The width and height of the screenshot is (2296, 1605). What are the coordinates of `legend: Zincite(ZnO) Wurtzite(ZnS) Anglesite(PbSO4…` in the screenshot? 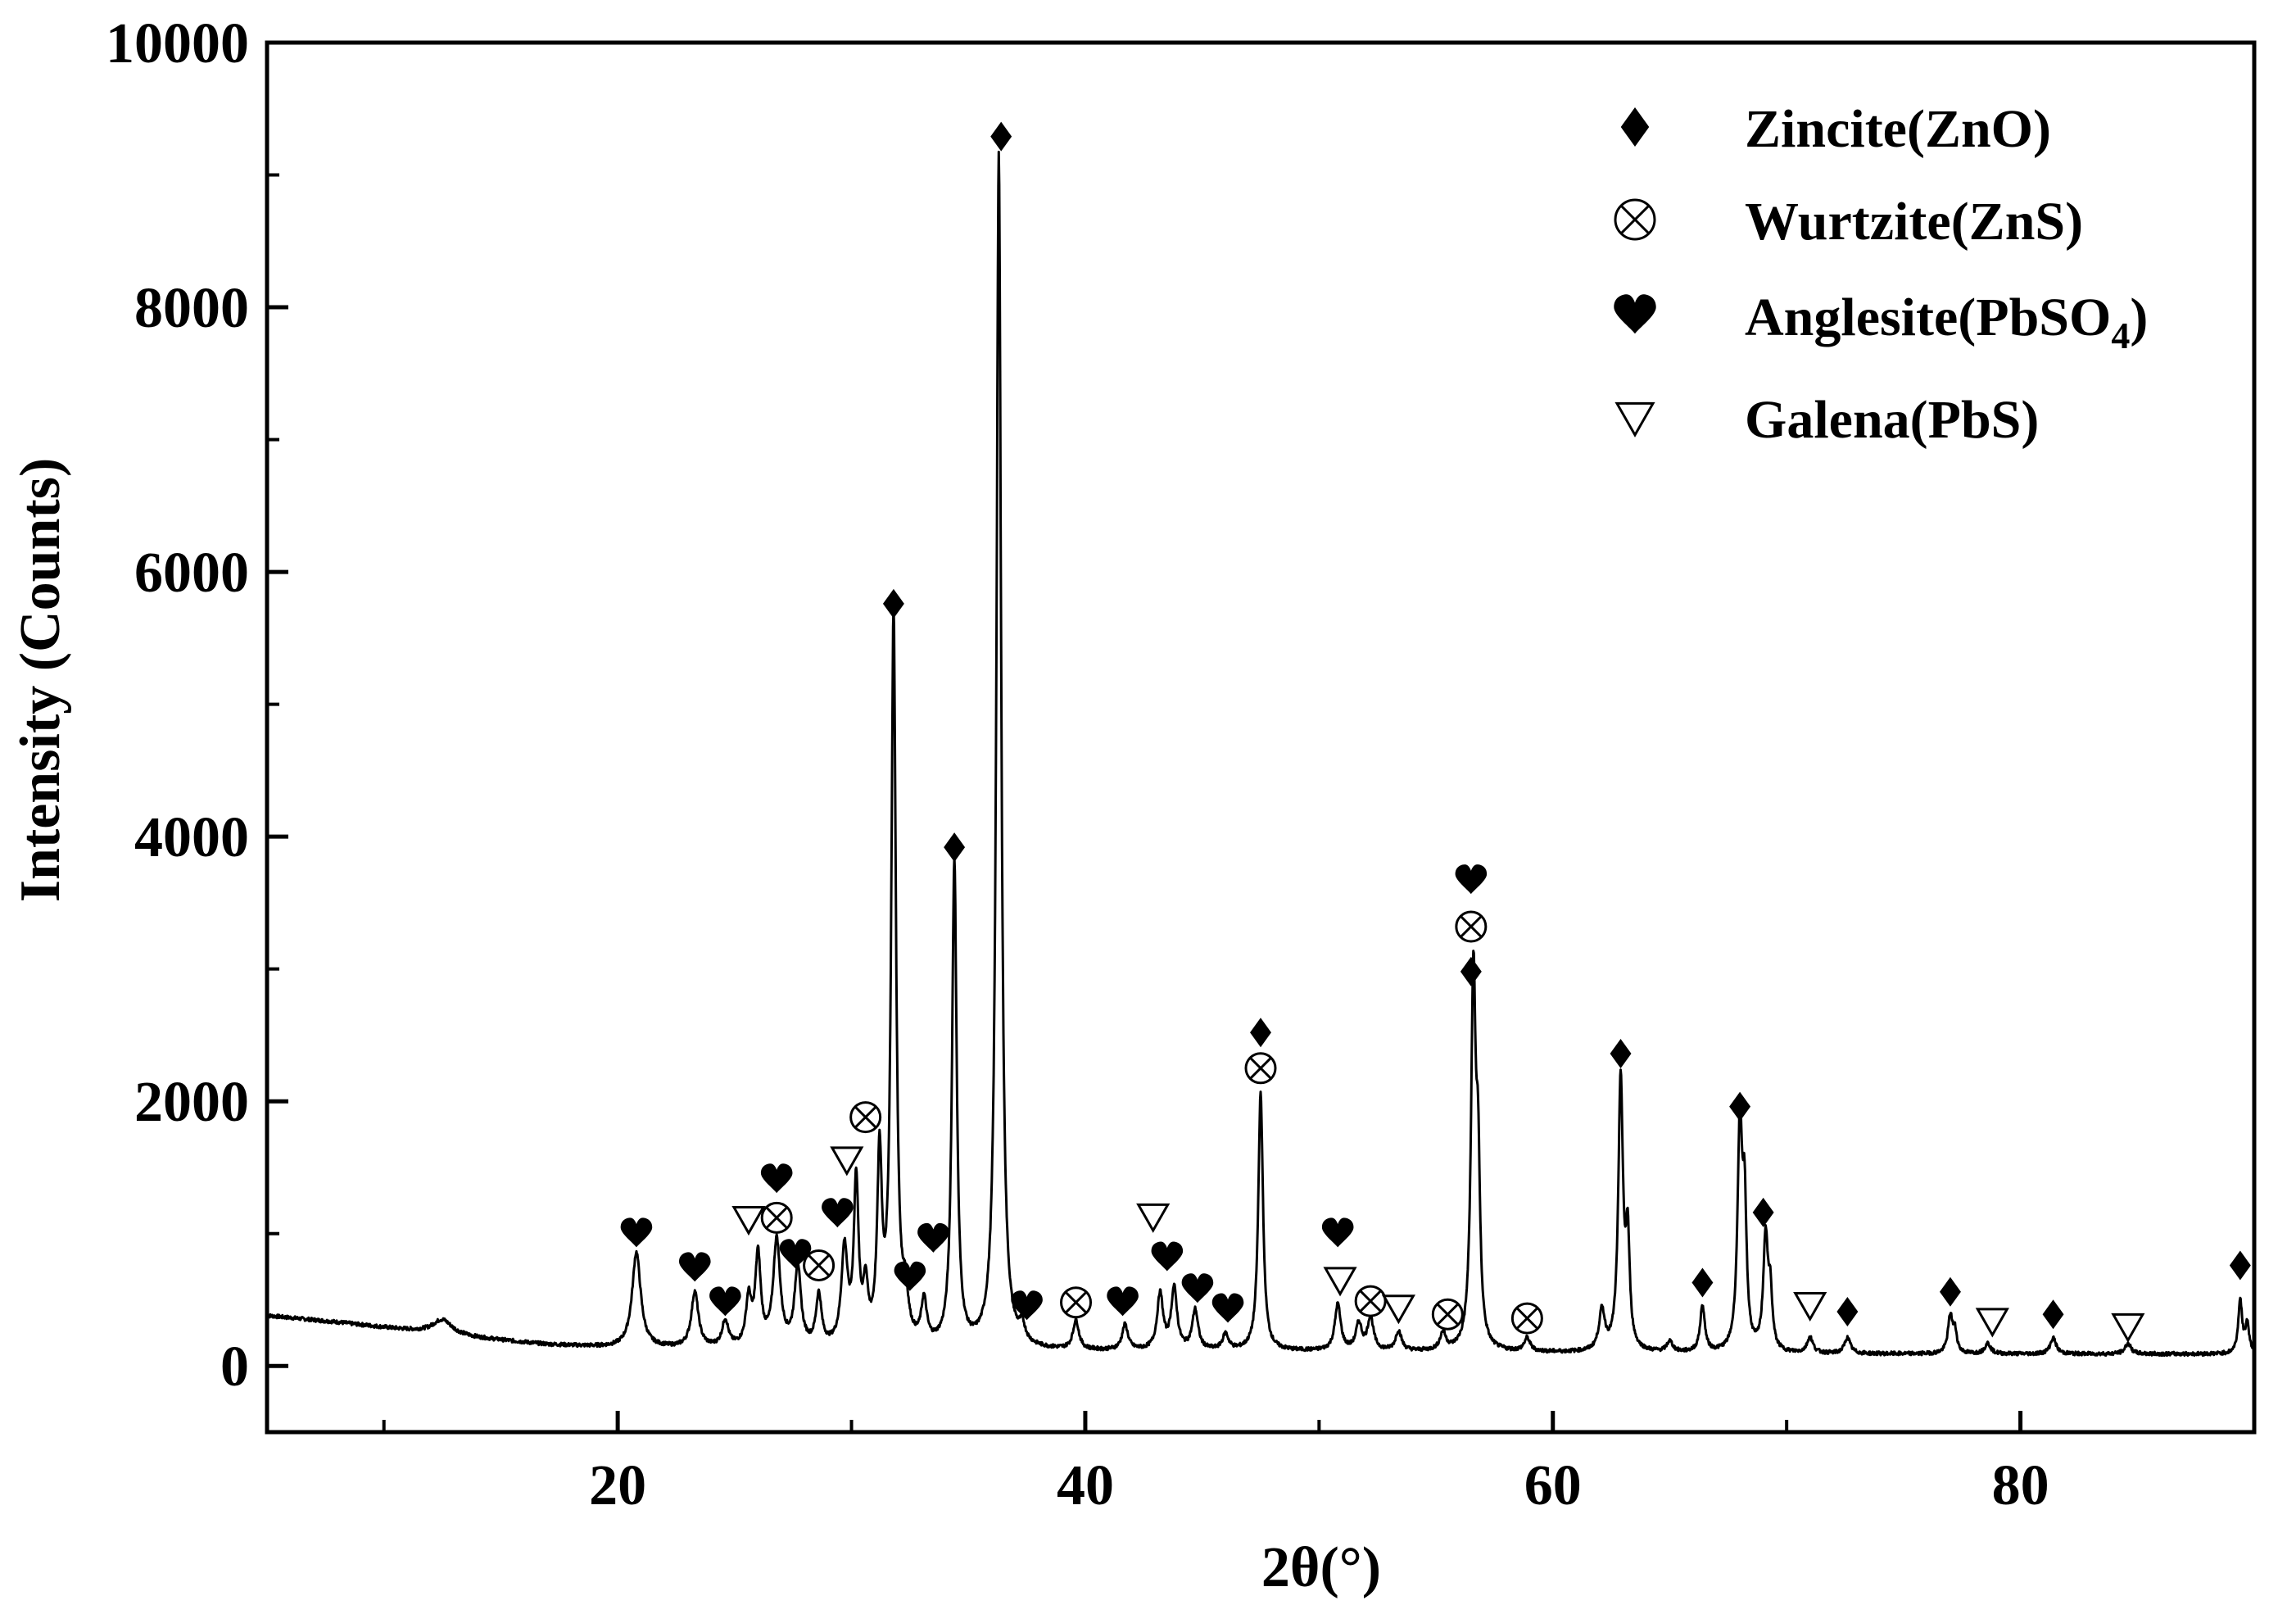 It's located at (1881, 274).